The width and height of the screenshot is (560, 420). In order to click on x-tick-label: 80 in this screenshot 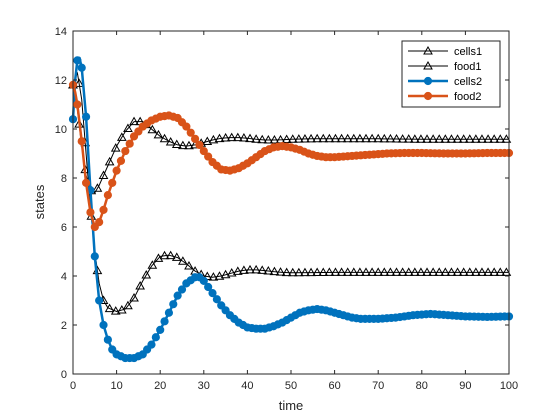, I will do `click(422, 386)`.